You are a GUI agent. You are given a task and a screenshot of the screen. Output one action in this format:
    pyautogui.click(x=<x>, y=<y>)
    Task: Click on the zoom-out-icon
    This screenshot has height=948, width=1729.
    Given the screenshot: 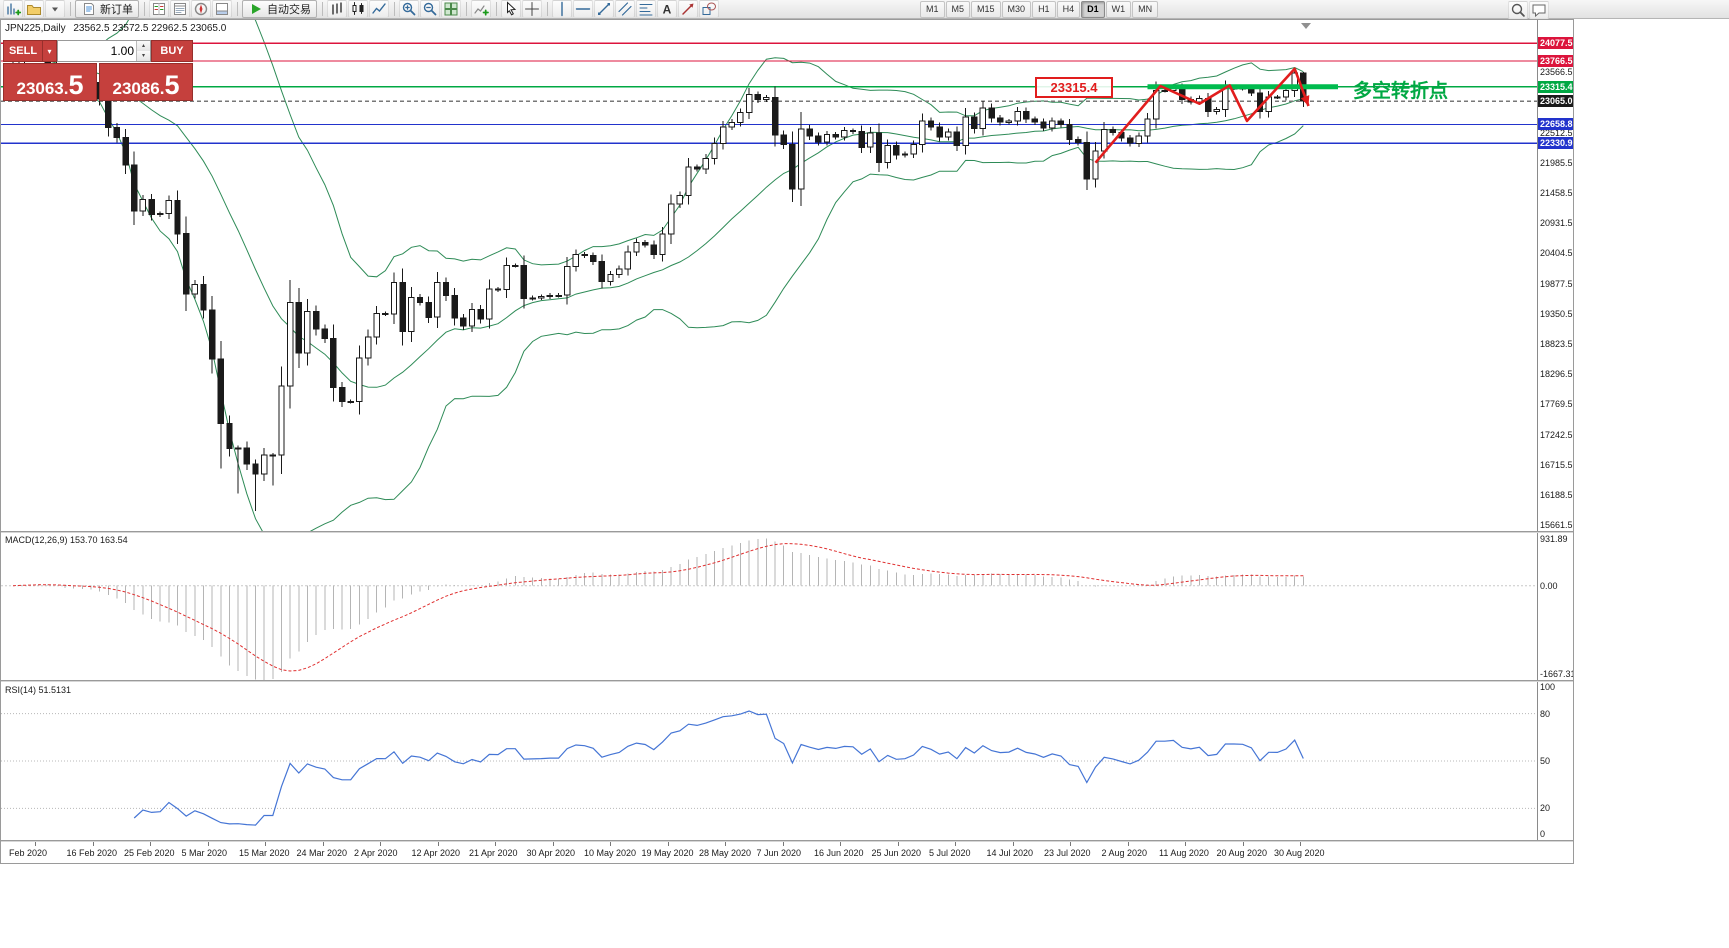 What is the action you would take?
    pyautogui.click(x=430, y=9)
    